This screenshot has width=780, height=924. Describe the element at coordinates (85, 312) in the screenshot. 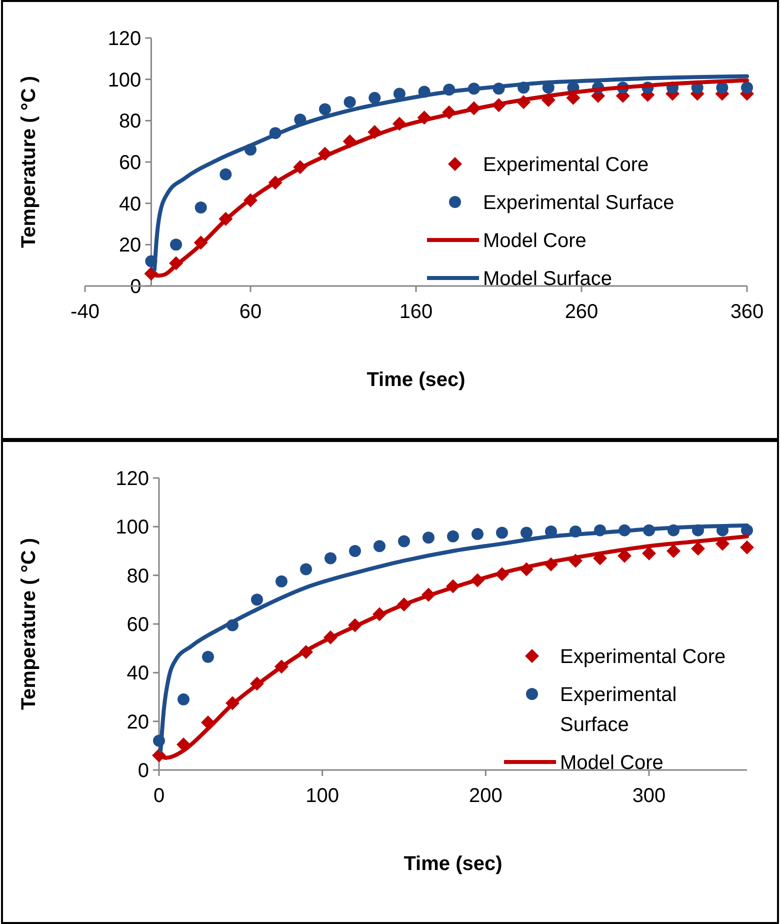

I see `x-tick-label: -40` at that location.